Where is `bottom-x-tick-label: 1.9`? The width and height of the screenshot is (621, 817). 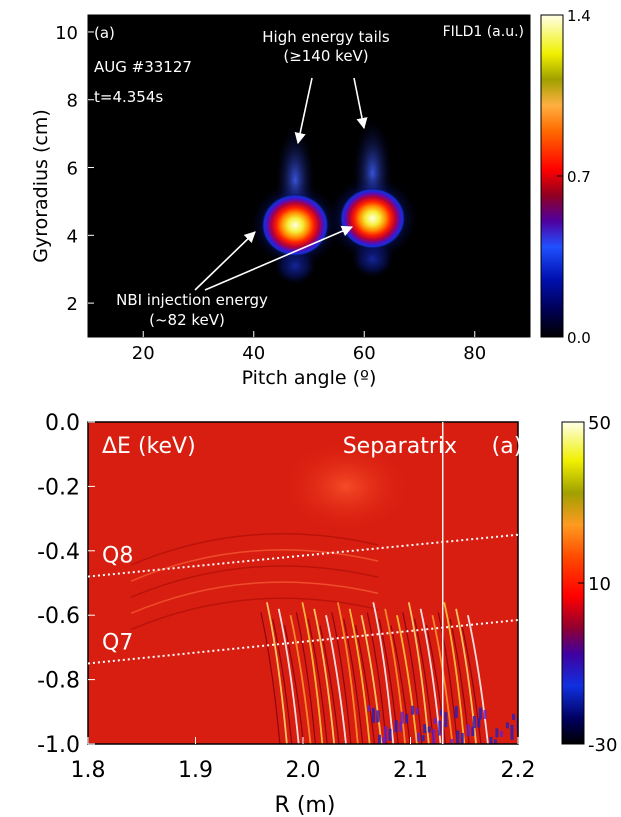 bottom-x-tick-label: 1.9 is located at coordinates (195, 770).